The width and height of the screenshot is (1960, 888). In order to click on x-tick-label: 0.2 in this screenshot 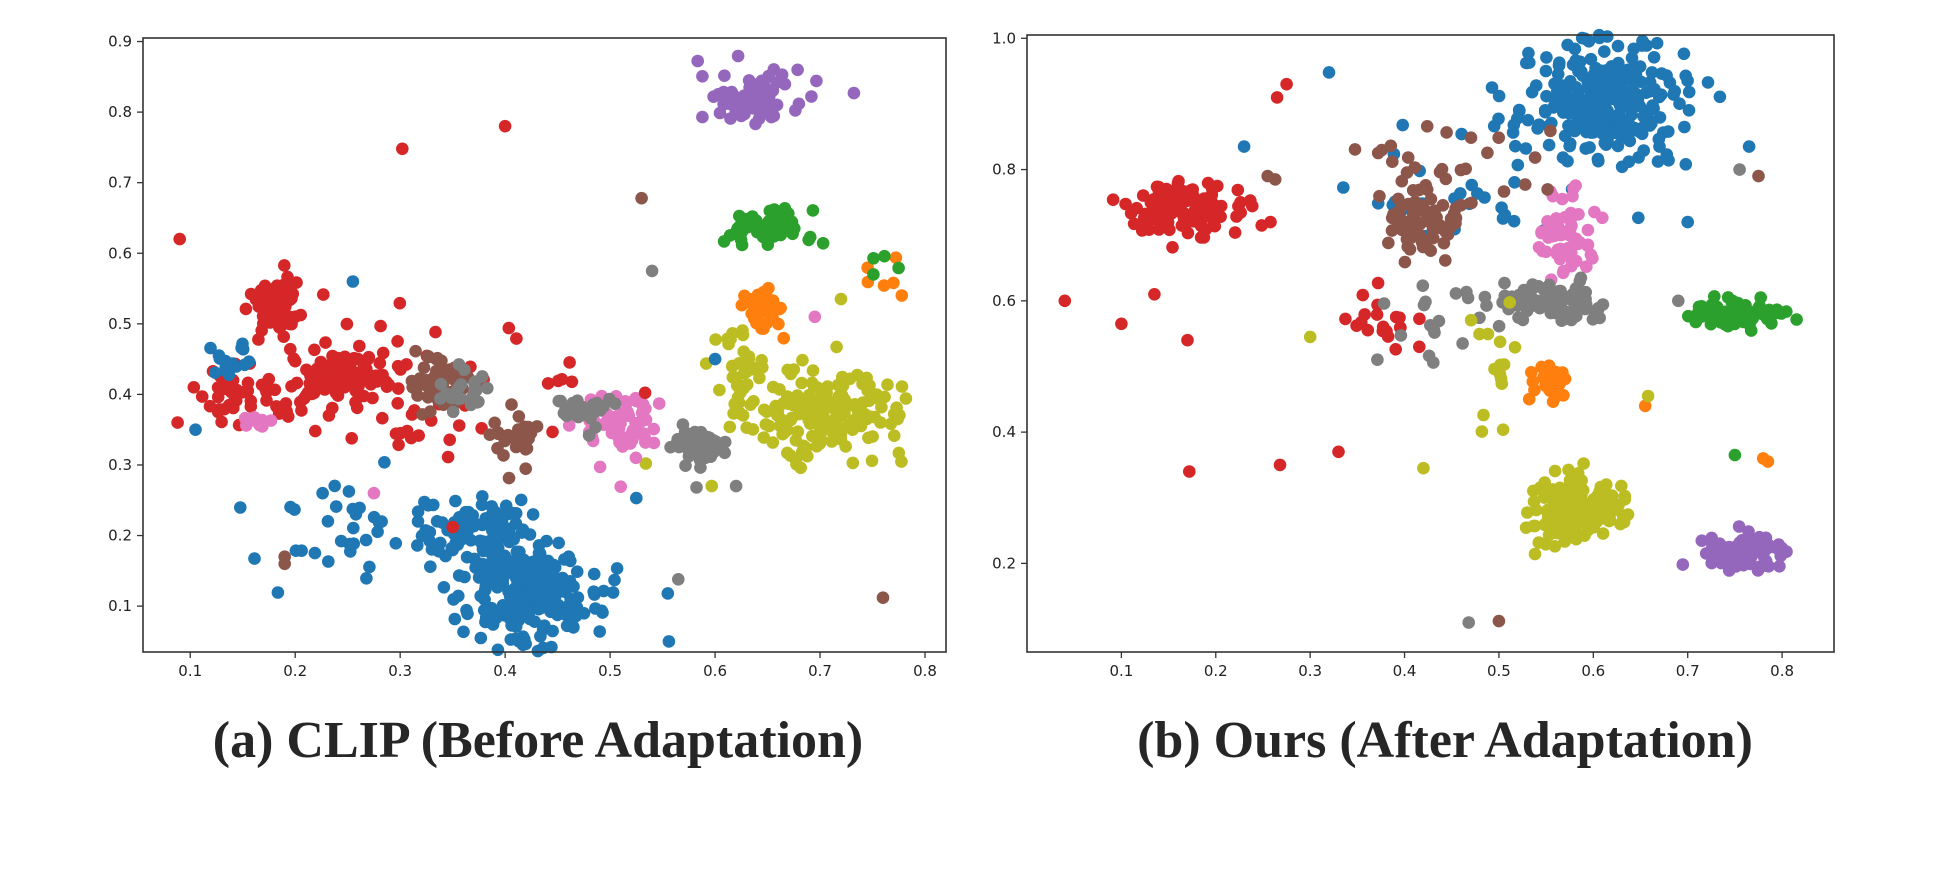, I will do `click(295, 671)`.